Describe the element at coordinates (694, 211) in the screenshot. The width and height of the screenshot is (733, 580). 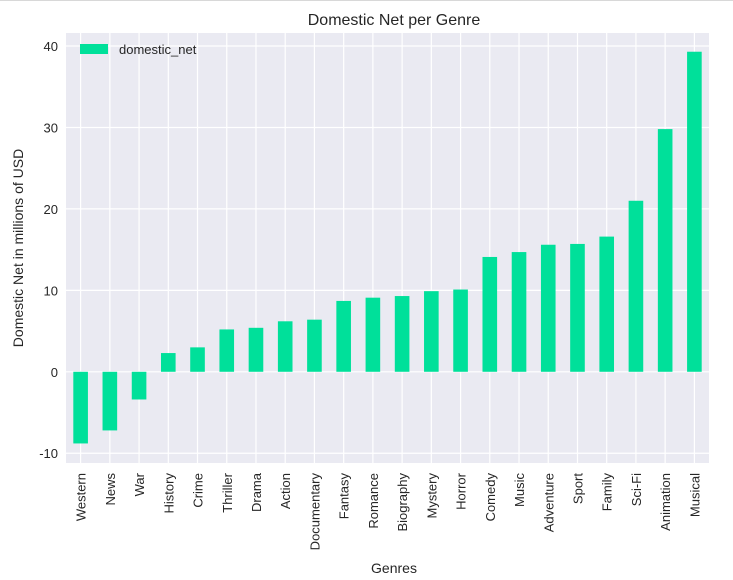
I see `bar-musical` at that location.